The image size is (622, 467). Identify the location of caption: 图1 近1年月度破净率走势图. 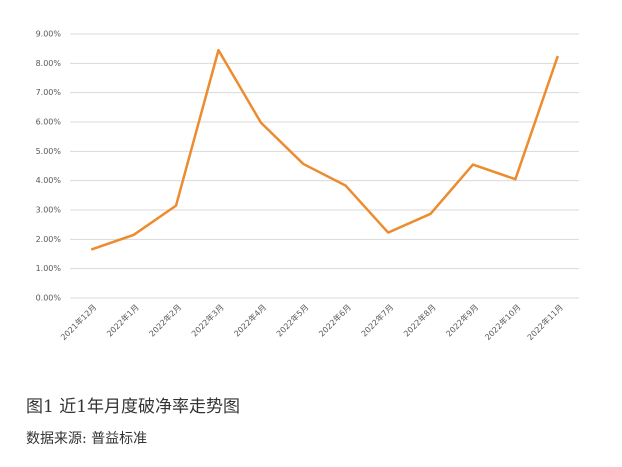
(133, 407).